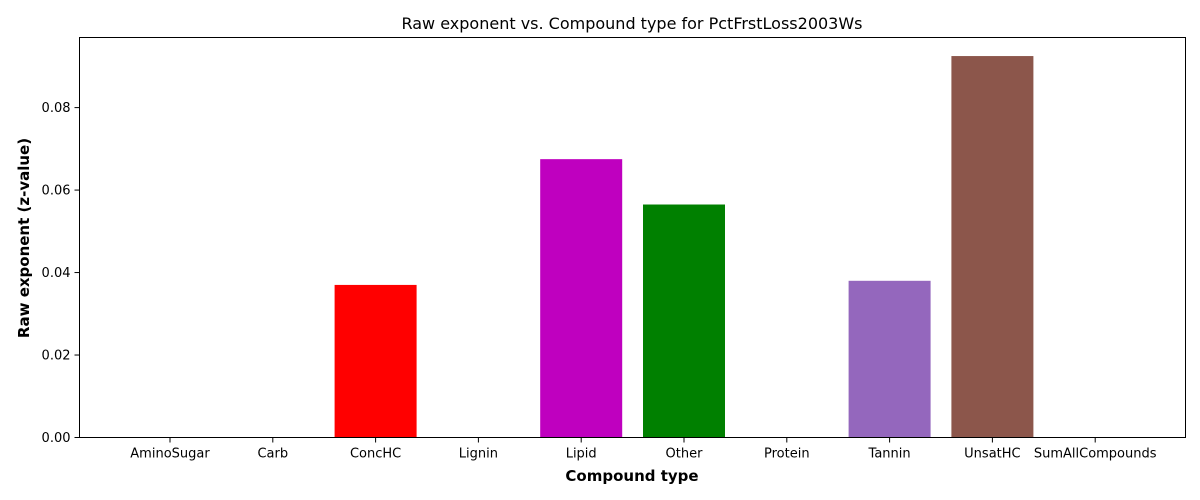  Describe the element at coordinates (478, 454) in the screenshot. I see `x-tick-label: Lignin` at that location.